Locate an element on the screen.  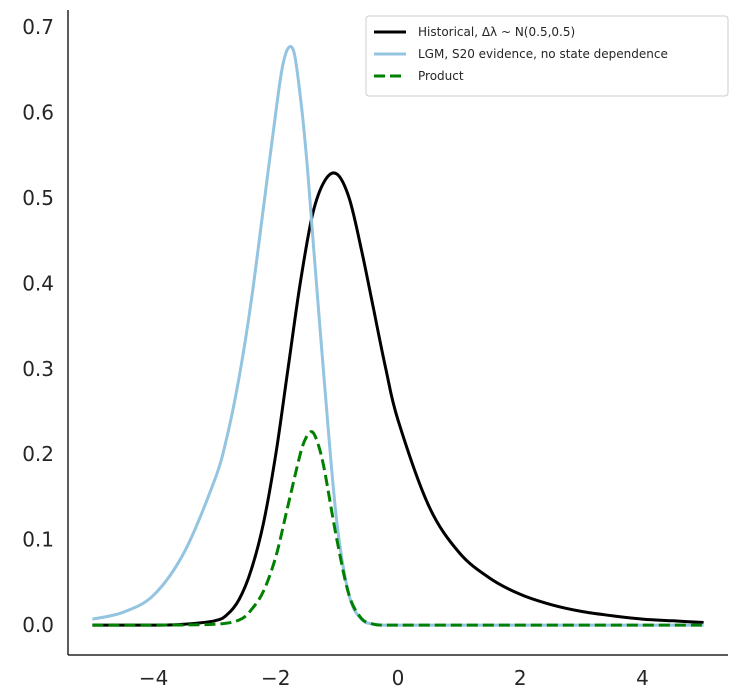
x-tick-label: −4 is located at coordinates (153, 678).